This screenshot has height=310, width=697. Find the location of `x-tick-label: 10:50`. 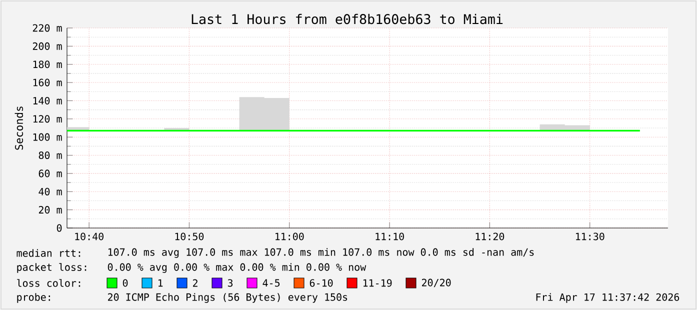

x-tick-label: 10:50 is located at coordinates (189, 236).